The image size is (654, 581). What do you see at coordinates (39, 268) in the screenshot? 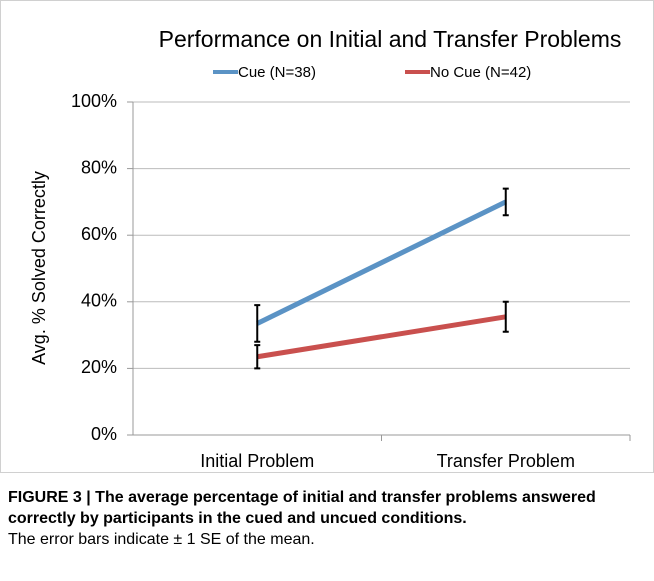
I see `y-axis-label: Avg. % Solved Correctly` at bounding box center [39, 268].